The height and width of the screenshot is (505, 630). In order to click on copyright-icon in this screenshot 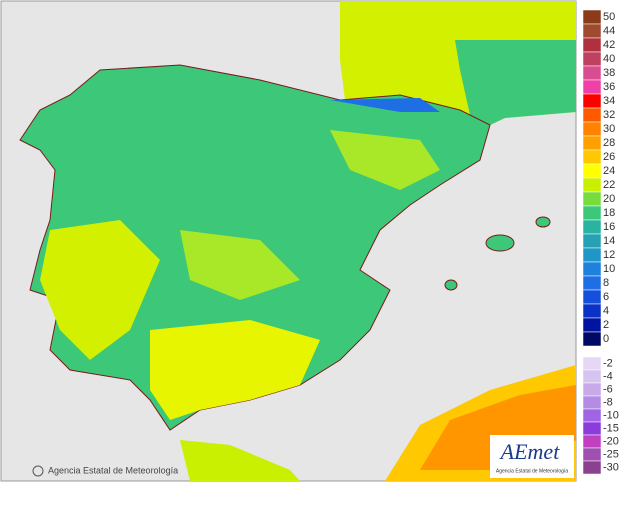, I will do `click(38, 471)`.